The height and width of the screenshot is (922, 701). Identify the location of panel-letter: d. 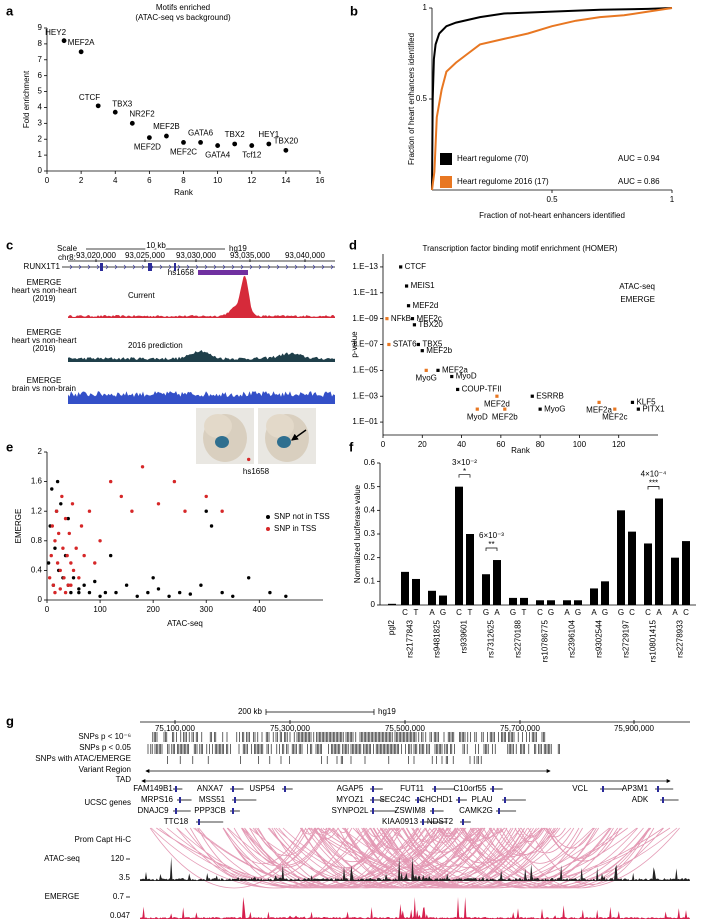
(353, 244).